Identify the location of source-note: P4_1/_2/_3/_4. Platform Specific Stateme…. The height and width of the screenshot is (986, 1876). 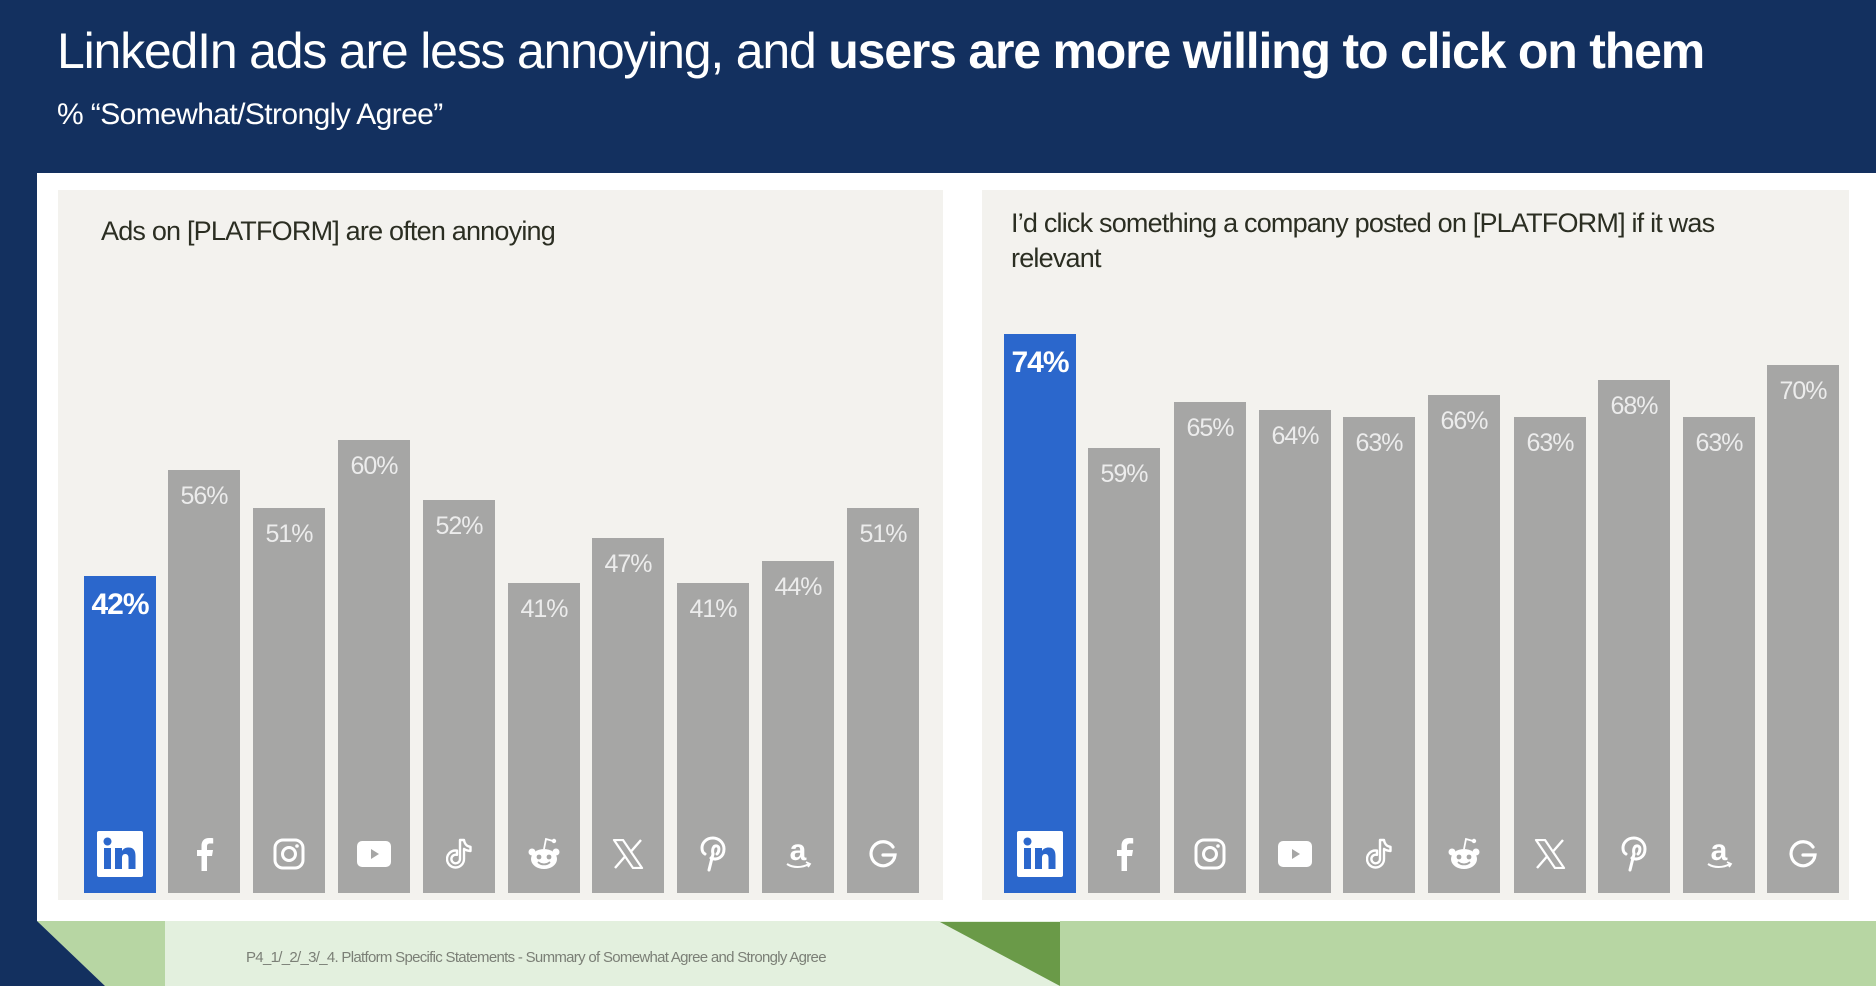
(536, 957).